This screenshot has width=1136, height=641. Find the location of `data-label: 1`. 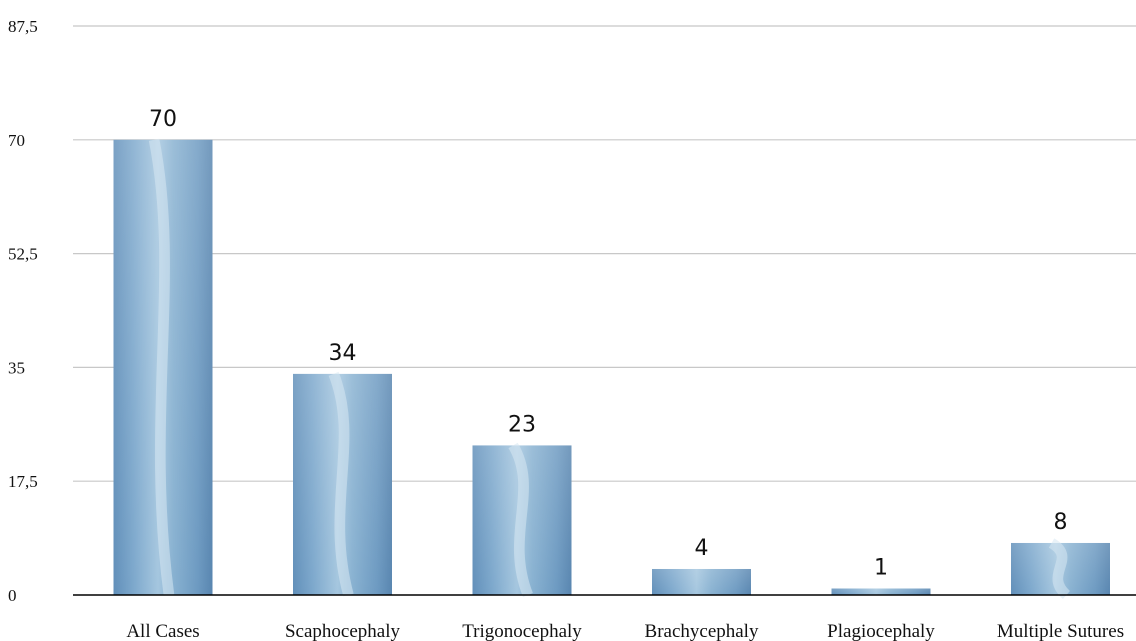

data-label: 1 is located at coordinates (881, 567).